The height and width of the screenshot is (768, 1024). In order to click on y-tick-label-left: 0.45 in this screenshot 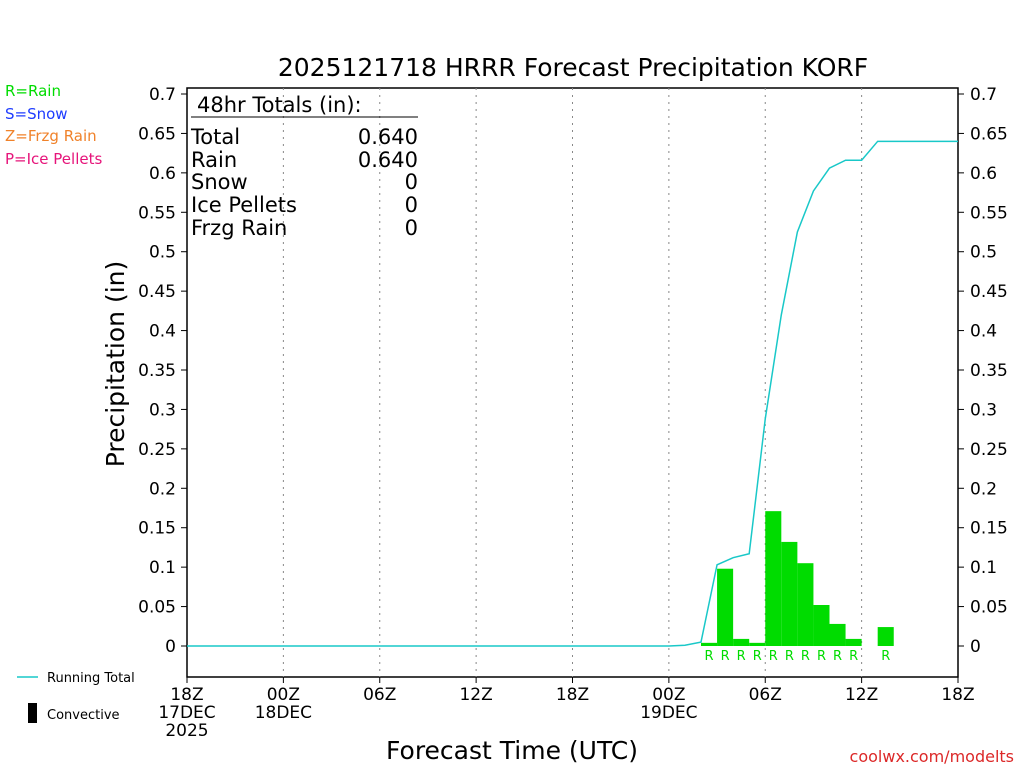, I will do `click(157, 292)`.